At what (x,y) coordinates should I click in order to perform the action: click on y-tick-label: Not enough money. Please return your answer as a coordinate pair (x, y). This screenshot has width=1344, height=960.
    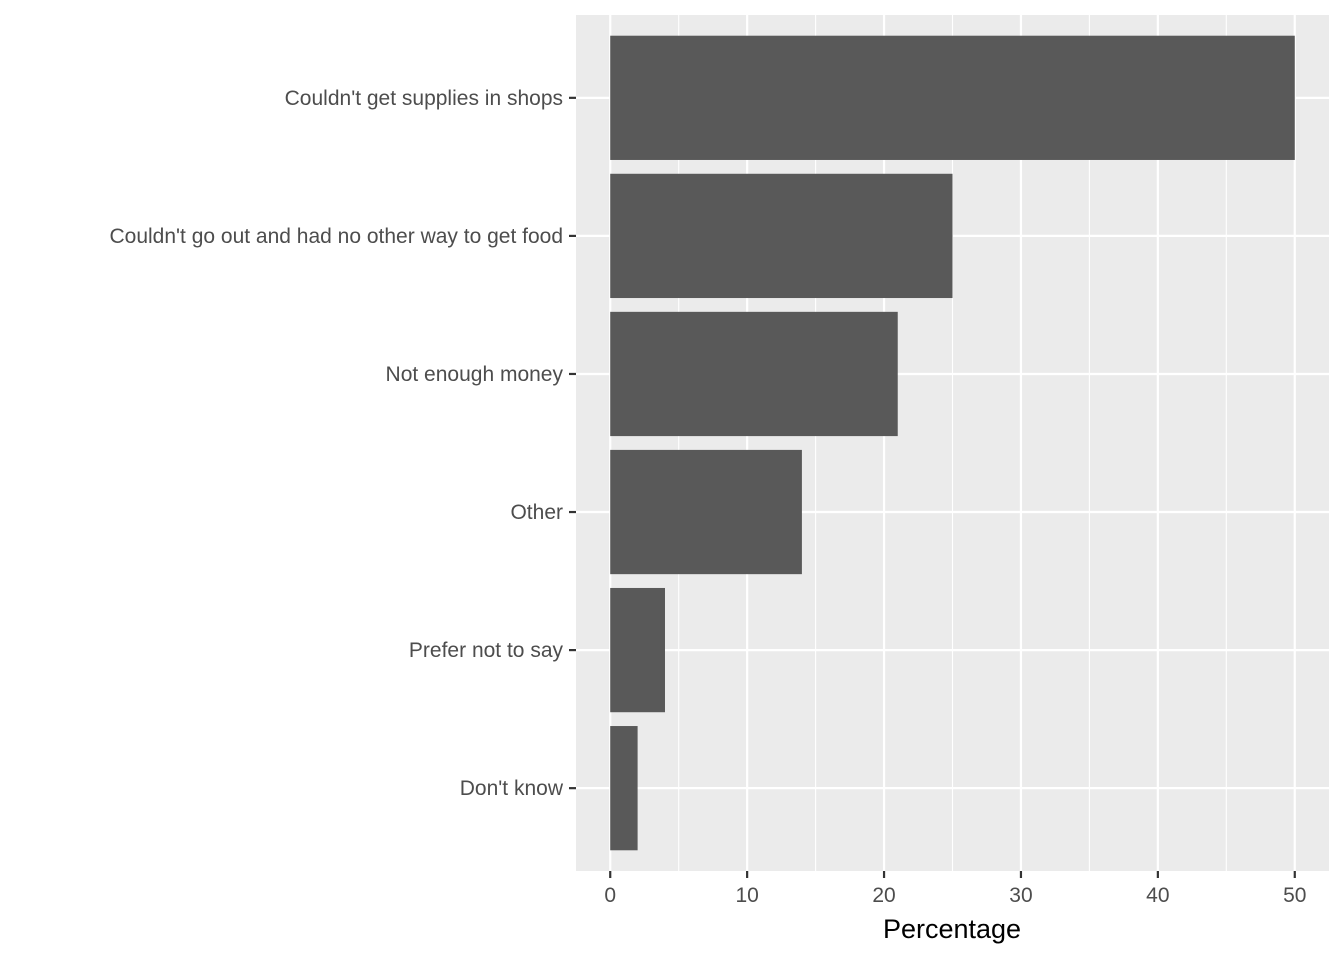
    Looking at the image, I should click on (475, 374).